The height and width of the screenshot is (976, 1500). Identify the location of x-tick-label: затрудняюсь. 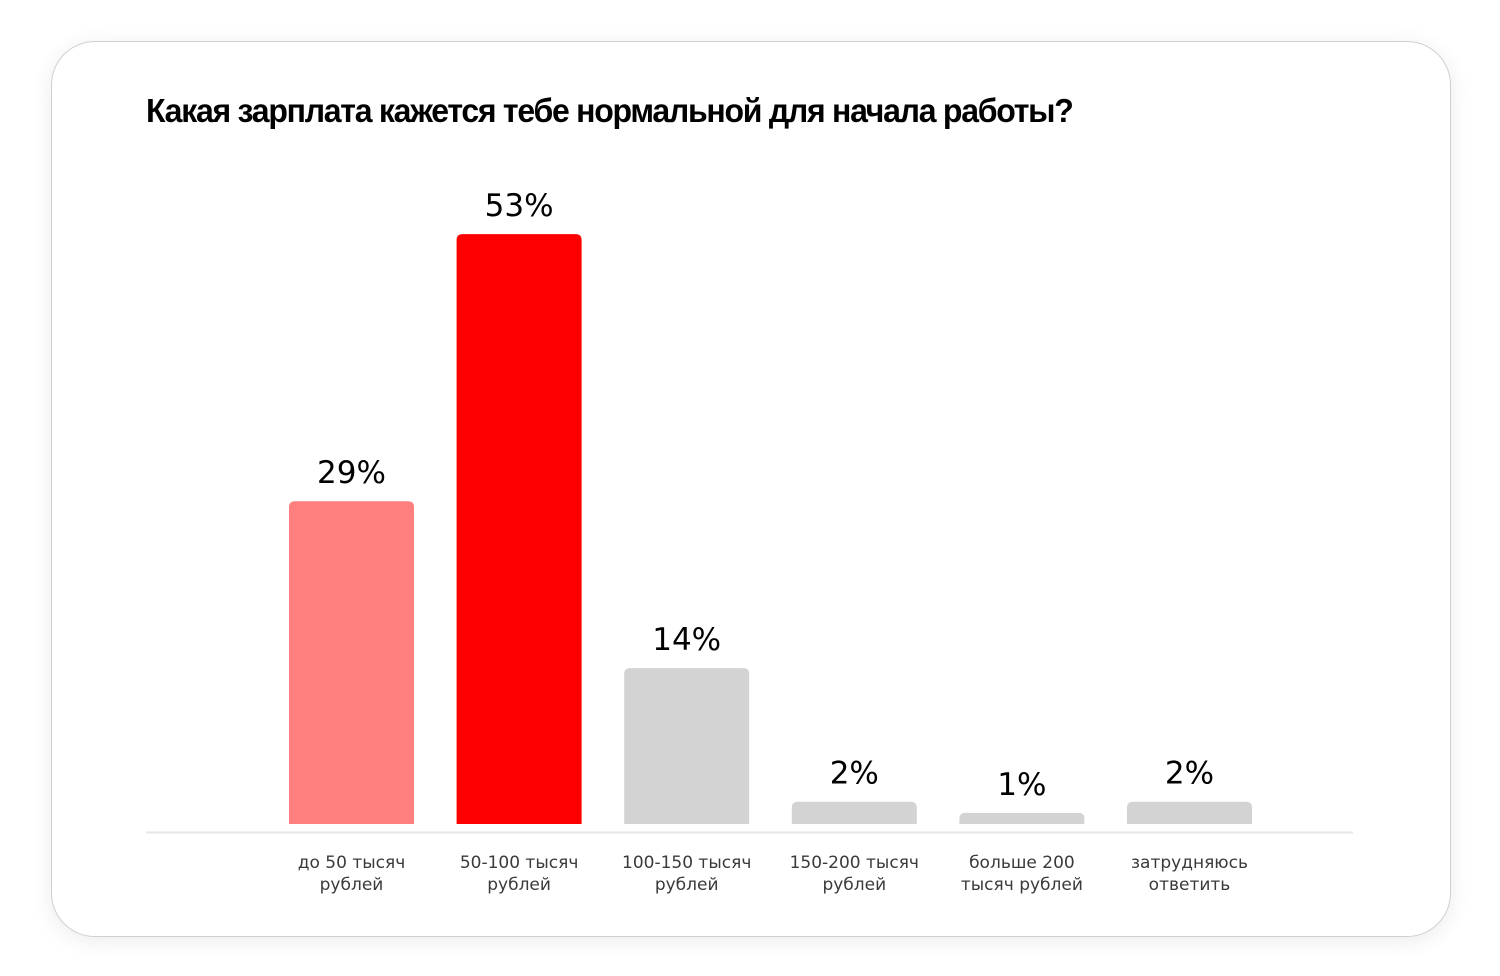
(1189, 863).